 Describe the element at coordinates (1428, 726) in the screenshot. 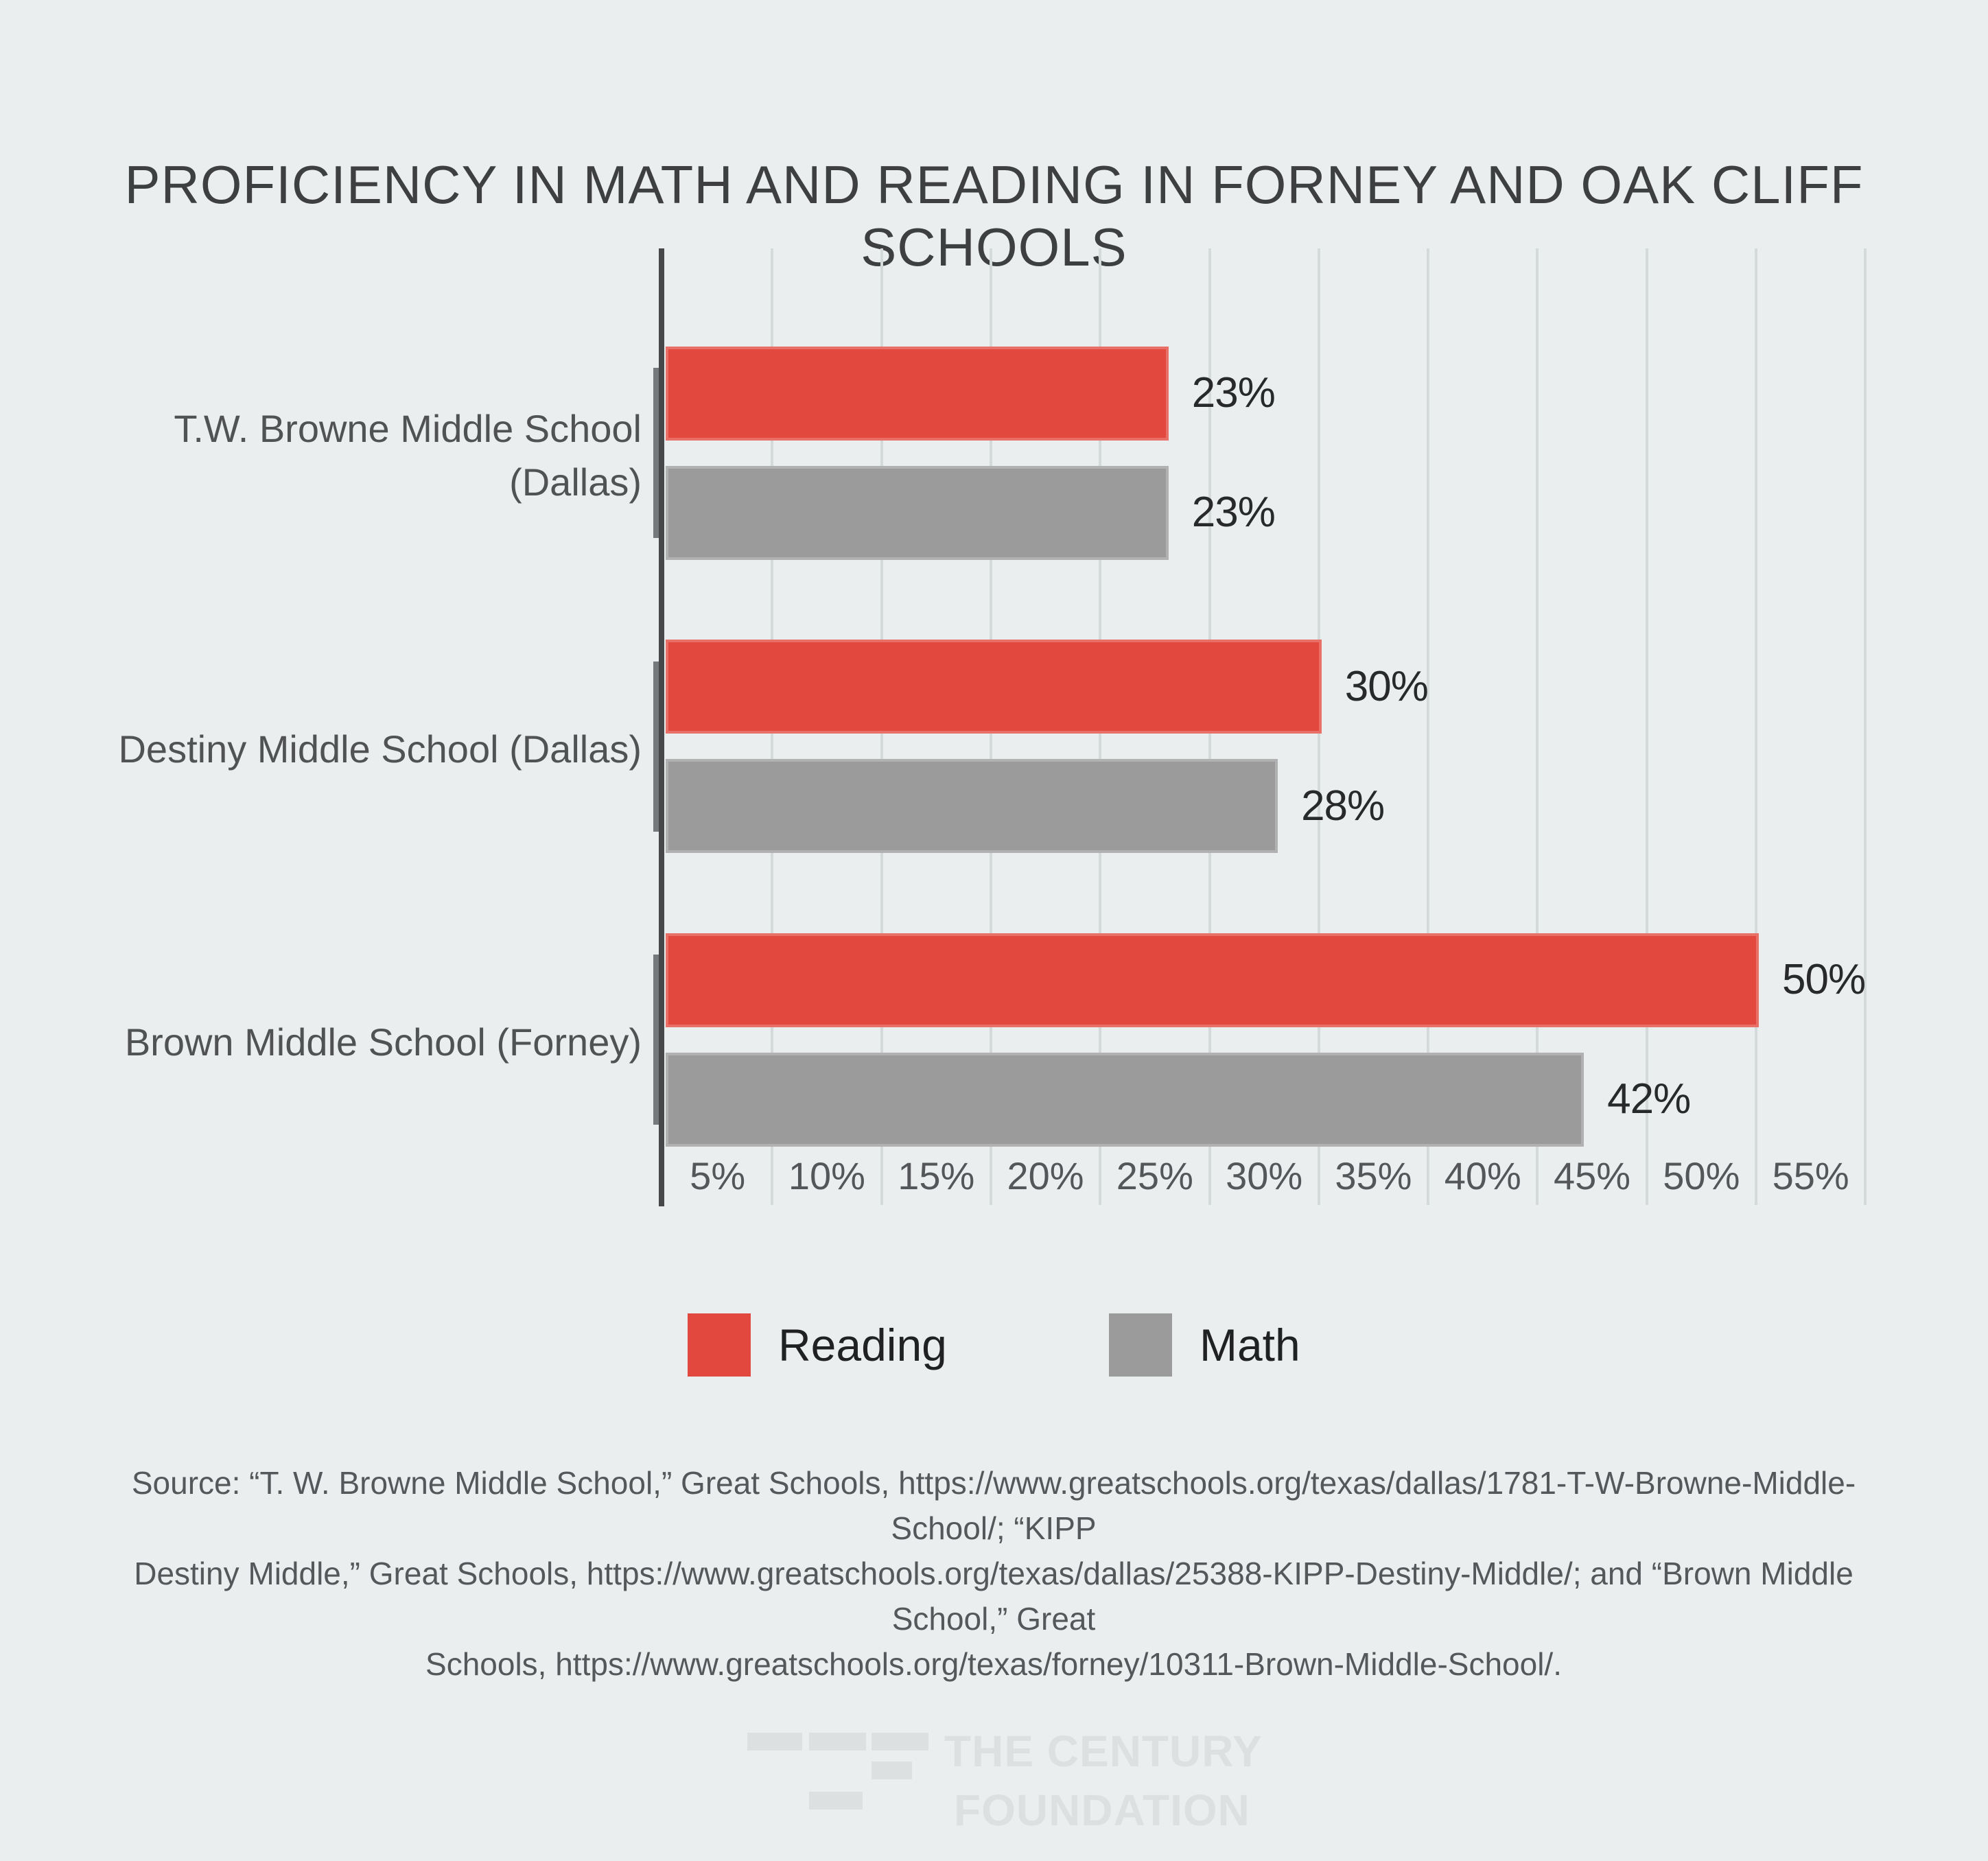

I see `gridline-35%` at that location.